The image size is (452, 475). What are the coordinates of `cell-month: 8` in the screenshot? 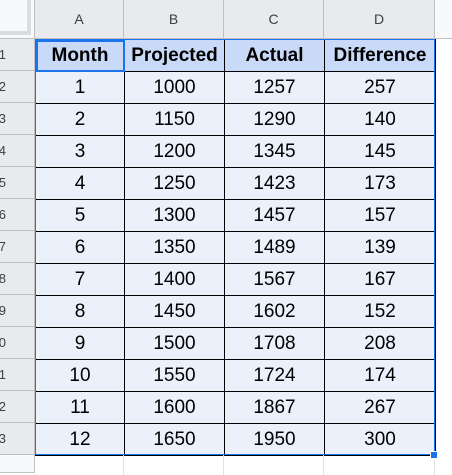 It's located at (80, 311).